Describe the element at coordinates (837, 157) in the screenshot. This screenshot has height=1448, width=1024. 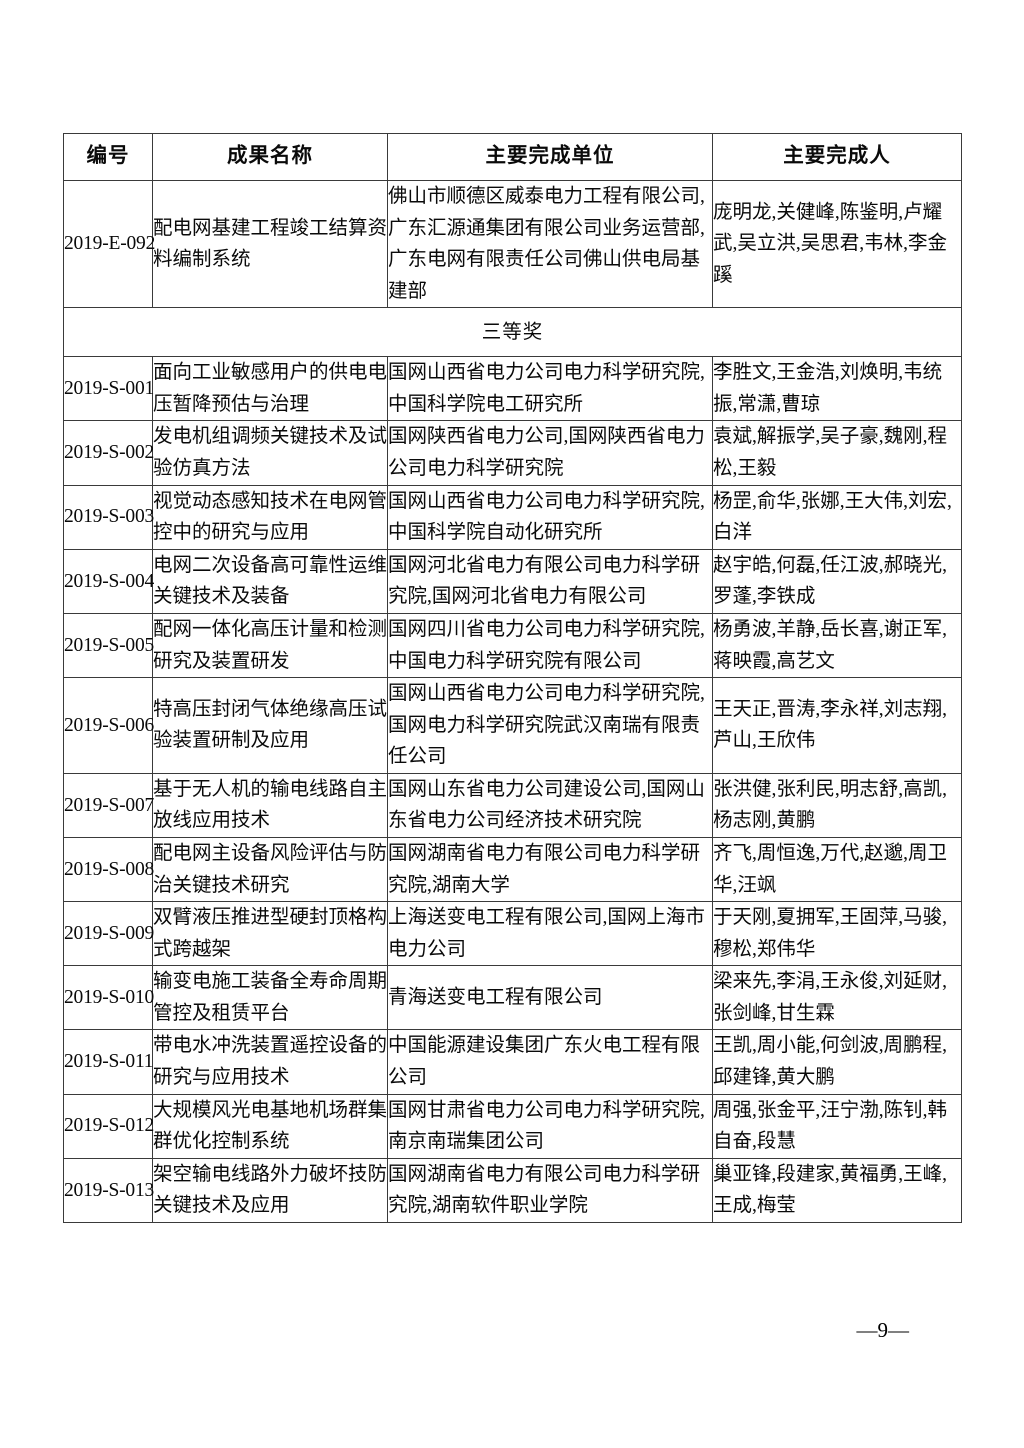
I see `column-header-people: 主要完成人` at that location.